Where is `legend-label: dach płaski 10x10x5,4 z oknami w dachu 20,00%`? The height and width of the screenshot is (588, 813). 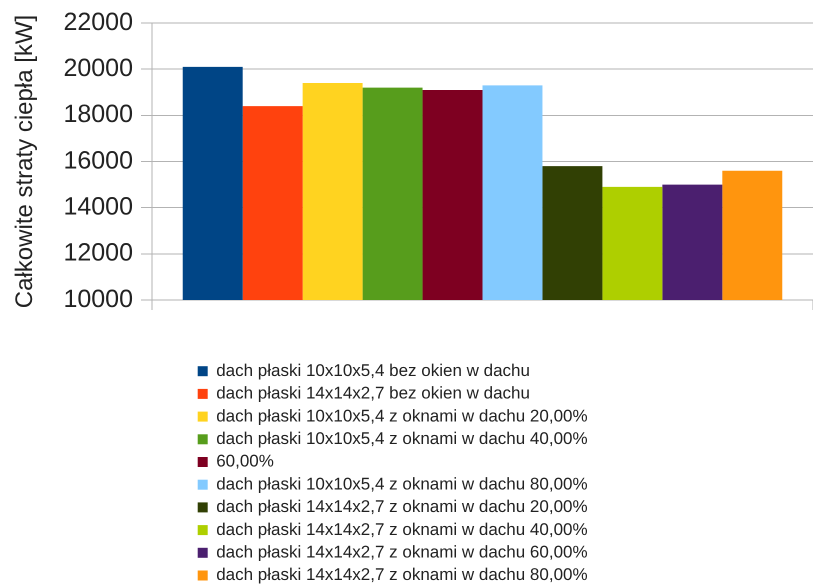 legend-label: dach płaski 10x10x5,4 z oknami w dachu 20,00% is located at coordinates (402, 416).